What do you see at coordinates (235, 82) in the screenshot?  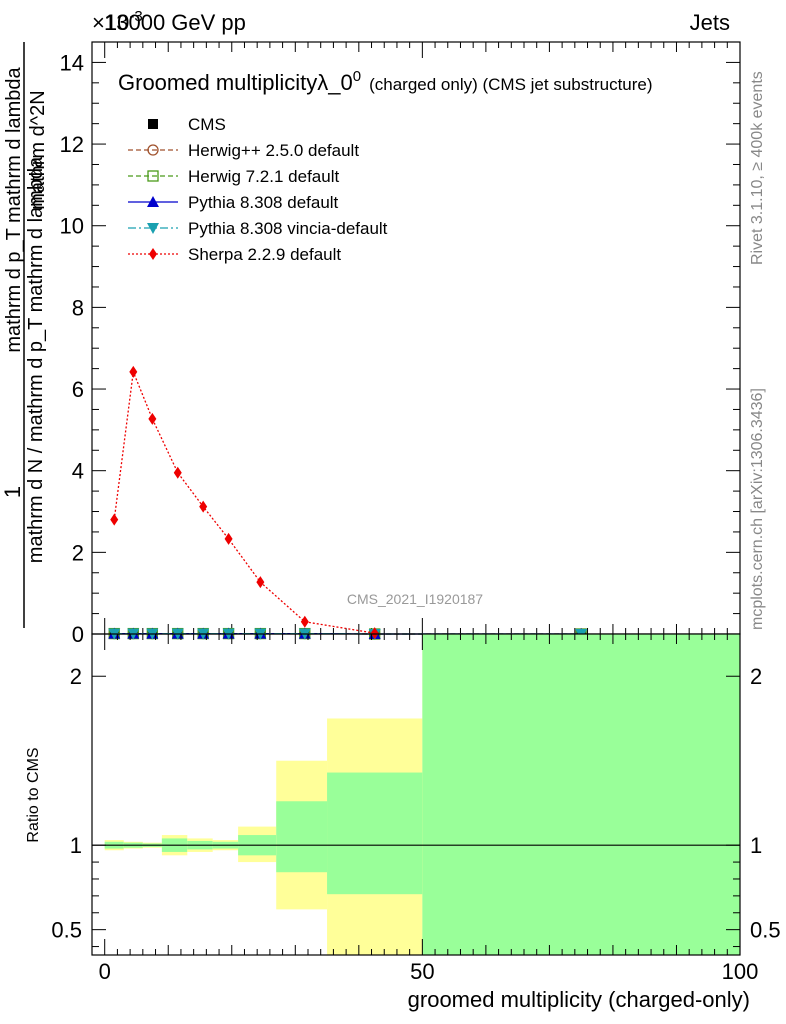 I see `title-main: Groomed multiplicityλ_0` at bounding box center [235, 82].